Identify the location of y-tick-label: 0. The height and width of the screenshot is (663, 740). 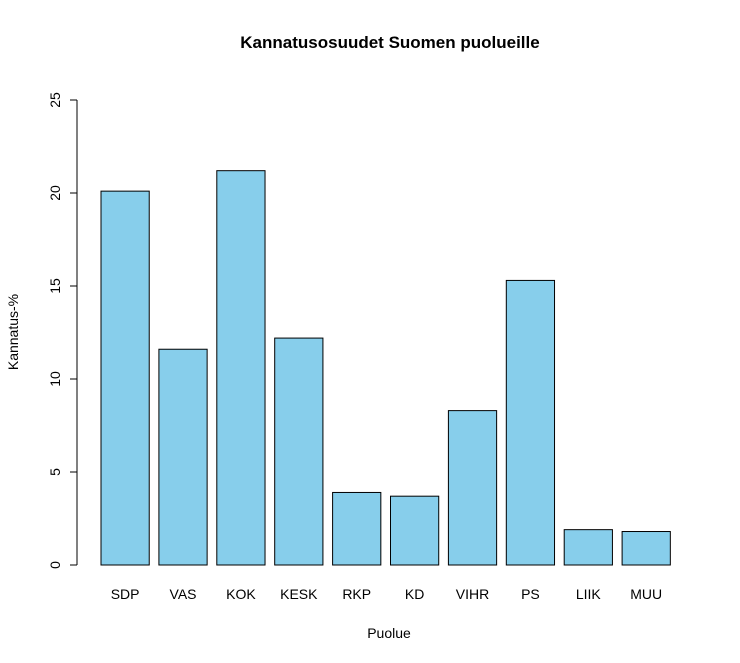
(55, 565).